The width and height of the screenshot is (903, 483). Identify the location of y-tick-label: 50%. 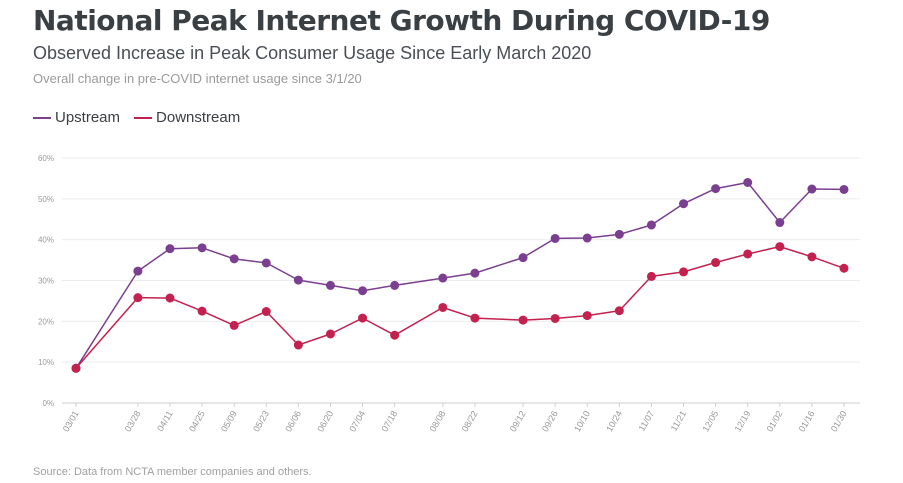
(46, 199).